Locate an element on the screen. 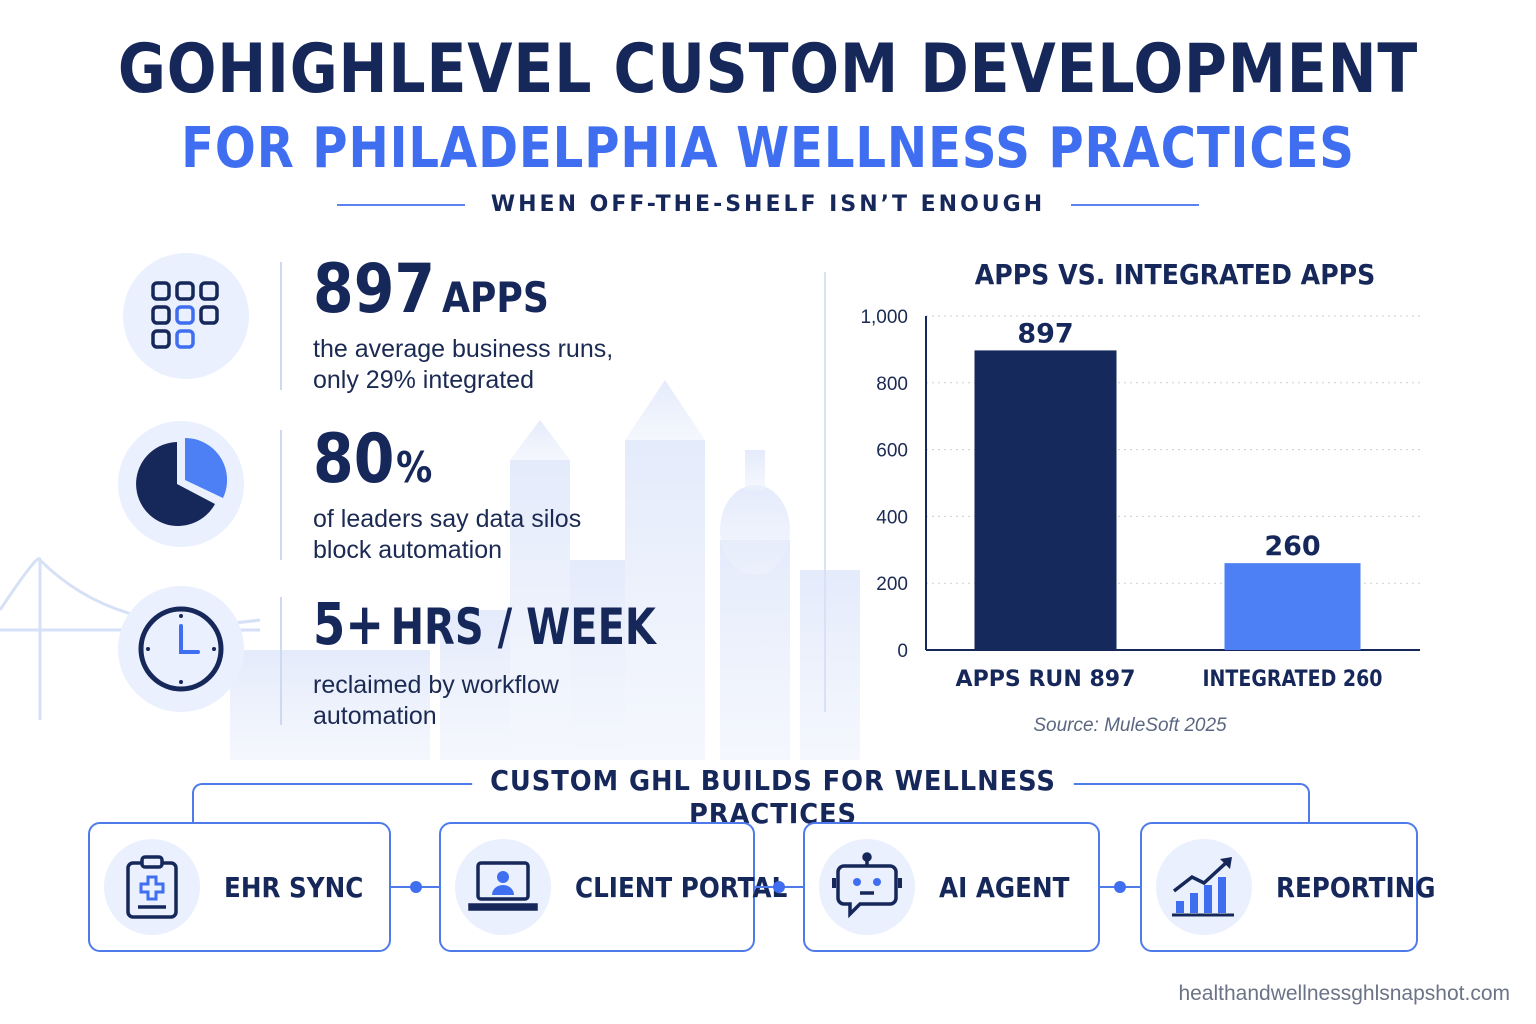 Image resolution: width=1536 pixels, height=1024 pixels. build-card-client-portal: CLIENT PORTAL is located at coordinates (613, 887).